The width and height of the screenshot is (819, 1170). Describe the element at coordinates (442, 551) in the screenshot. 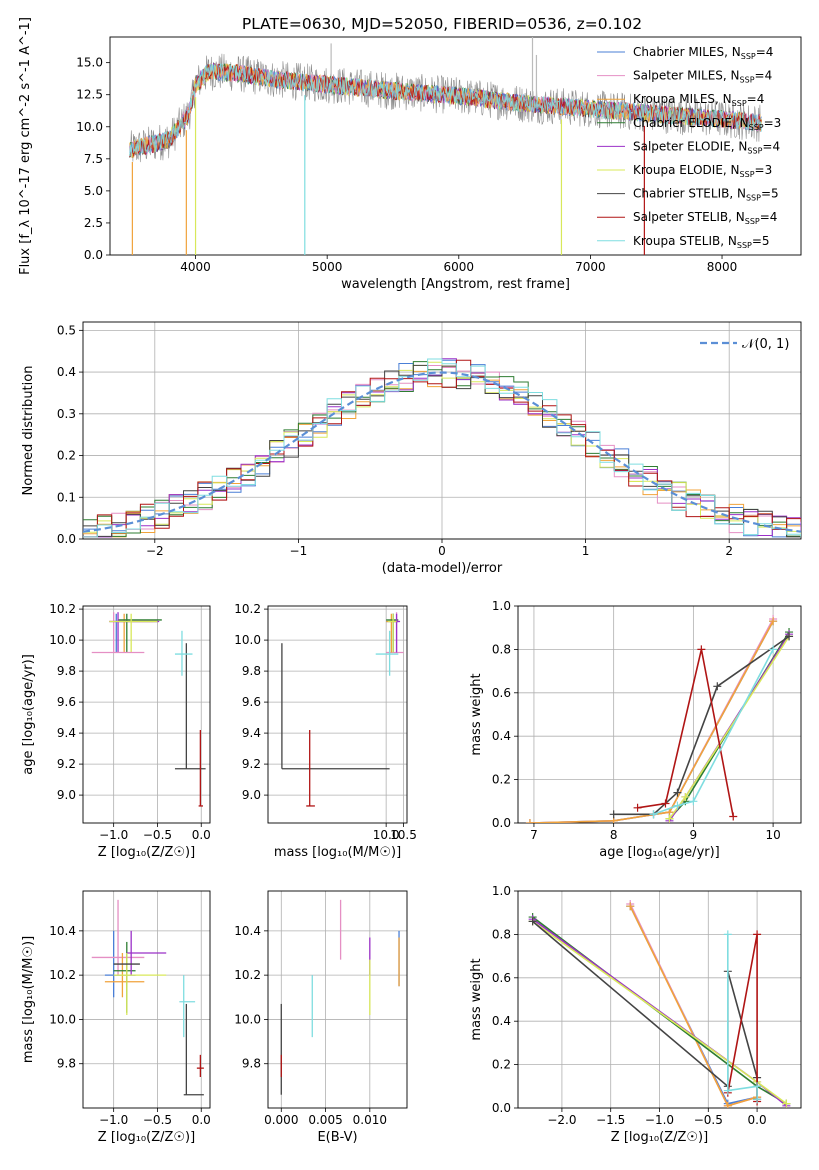

I see `x-tick-label: 0` at that location.